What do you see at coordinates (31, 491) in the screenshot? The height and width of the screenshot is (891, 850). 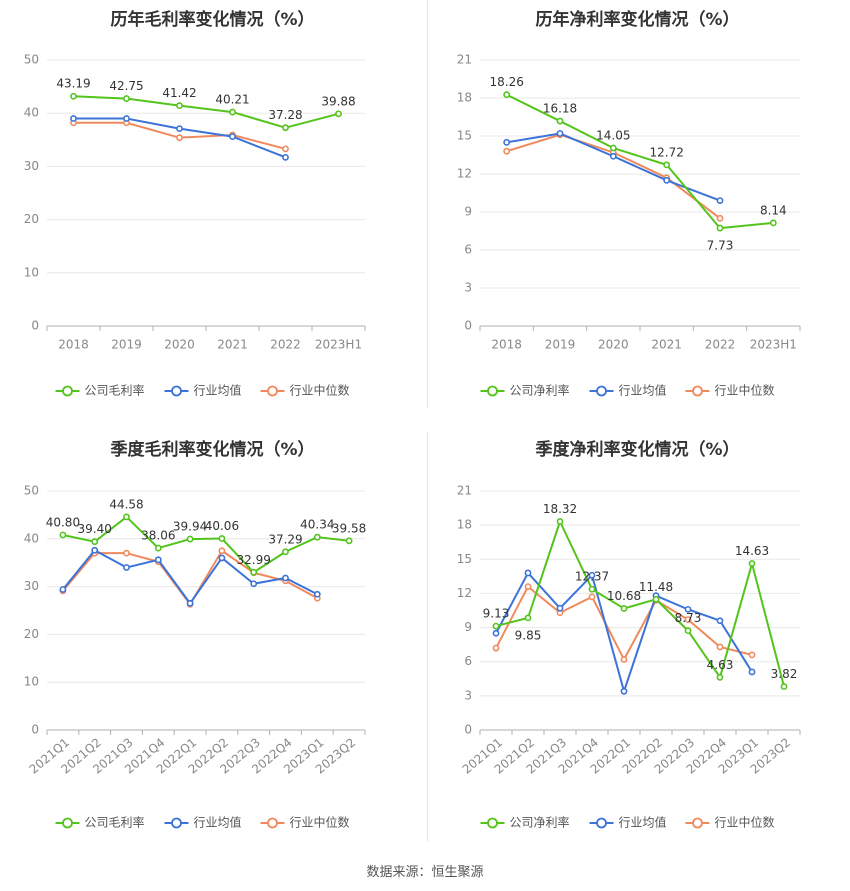 I see `y-tick-label: 50` at bounding box center [31, 491].